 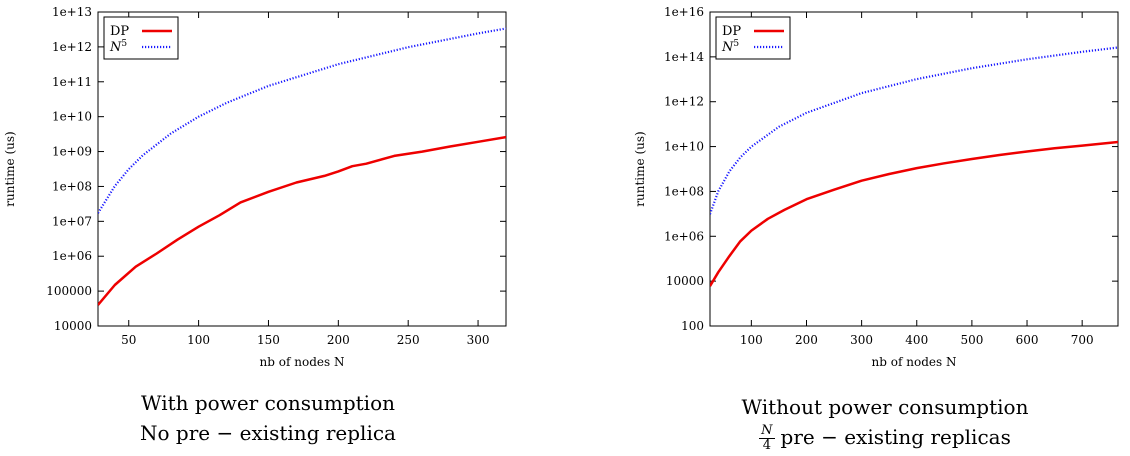 What do you see at coordinates (916, 340) in the screenshot?
I see `x-tick-label: 400` at bounding box center [916, 340].